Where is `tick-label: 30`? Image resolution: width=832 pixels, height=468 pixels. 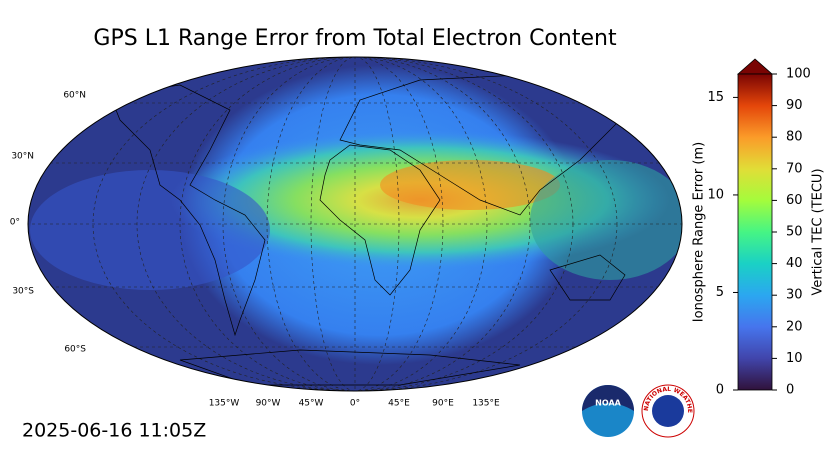 tick-label: 30 is located at coordinates (794, 295).